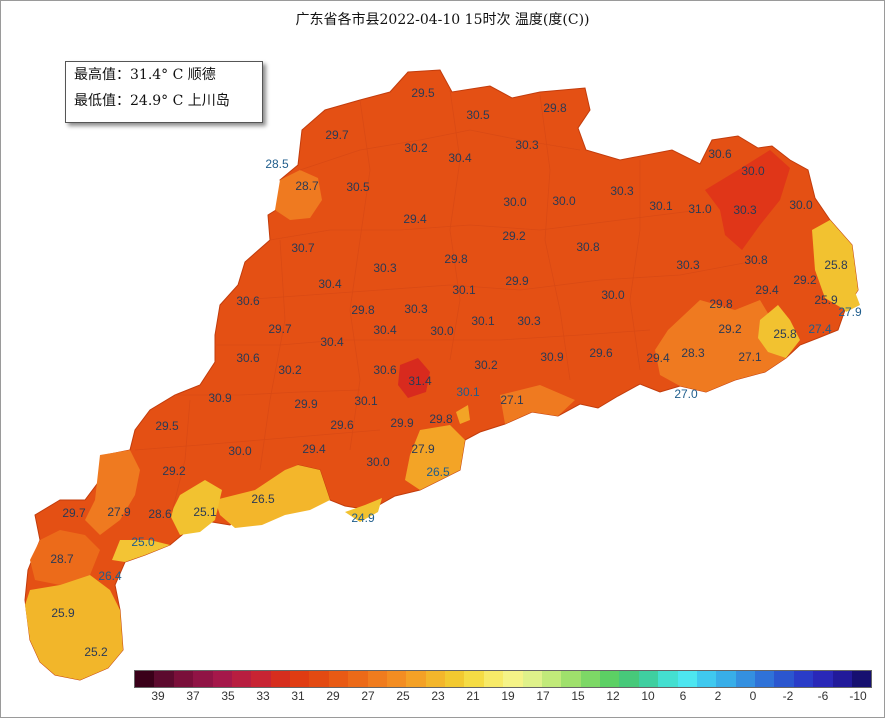  Describe the element at coordinates (363, 518) in the screenshot. I see `station-label: 24.9` at that location.